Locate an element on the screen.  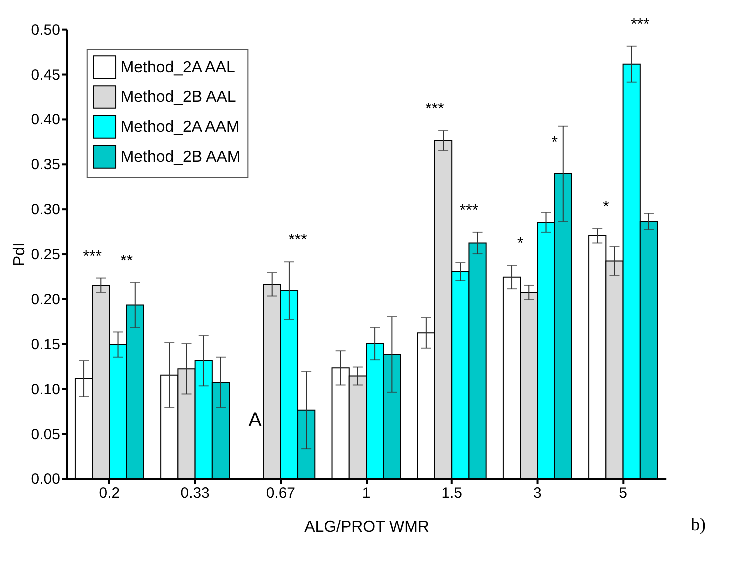
x-tick-label: 0.33 is located at coordinates (195, 493).